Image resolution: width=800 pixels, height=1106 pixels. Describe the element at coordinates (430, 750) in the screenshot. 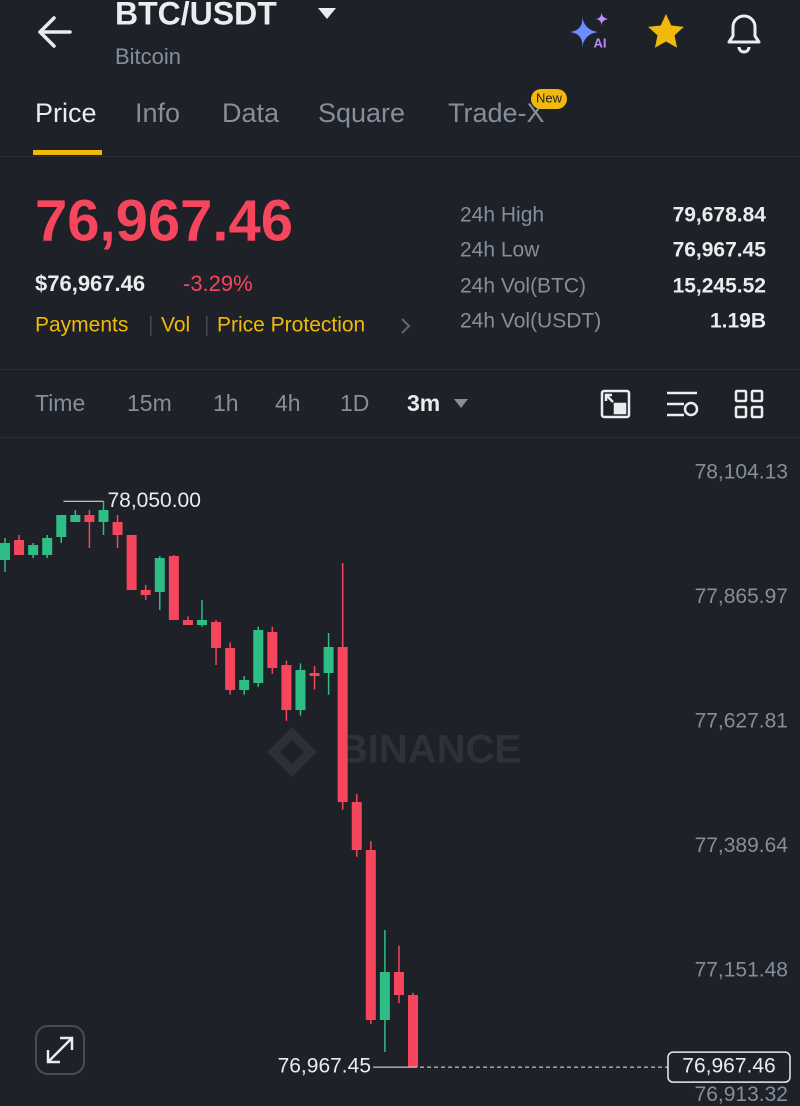

I see `watermark: BINANCE` at that location.